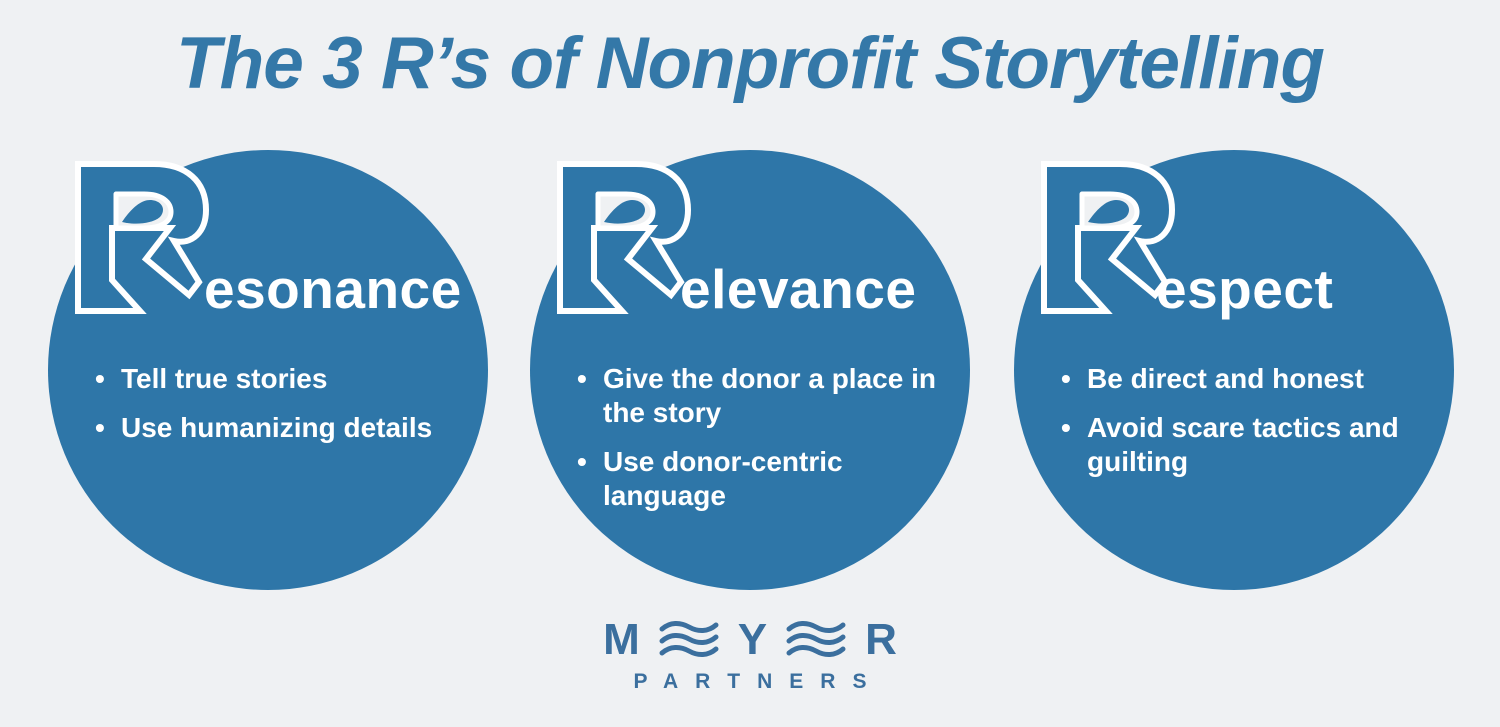  I want to click on bullet-item: Avoid scare tactics and guilting, so click(1250, 445).